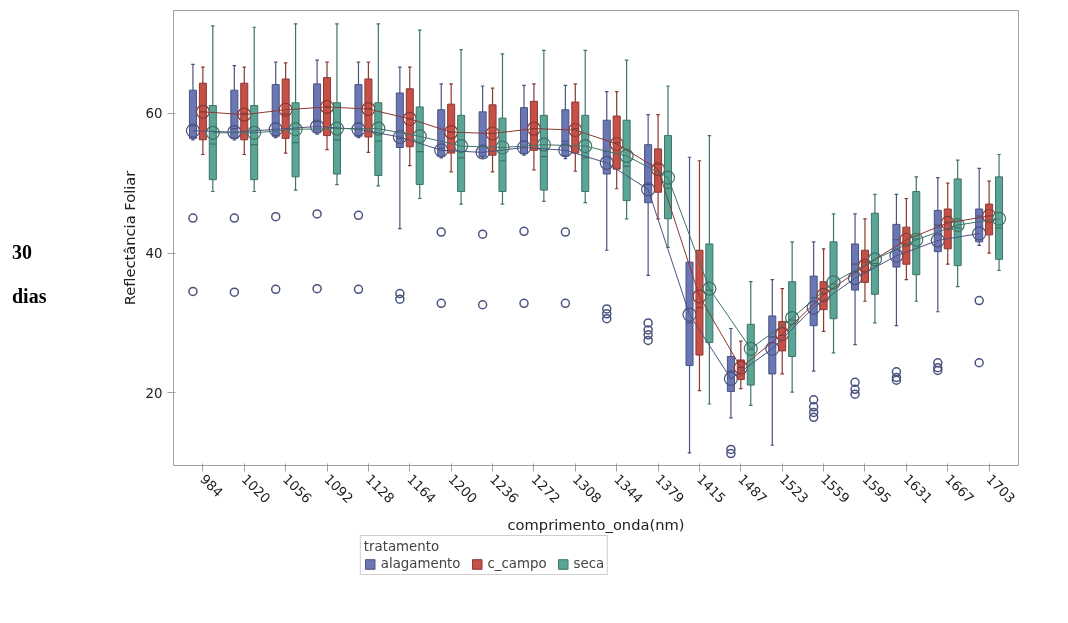 Image resolution: width=1068 pixels, height=623 pixels. Describe the element at coordinates (29, 274) in the screenshot. I see `text: 30 dias` at that location.